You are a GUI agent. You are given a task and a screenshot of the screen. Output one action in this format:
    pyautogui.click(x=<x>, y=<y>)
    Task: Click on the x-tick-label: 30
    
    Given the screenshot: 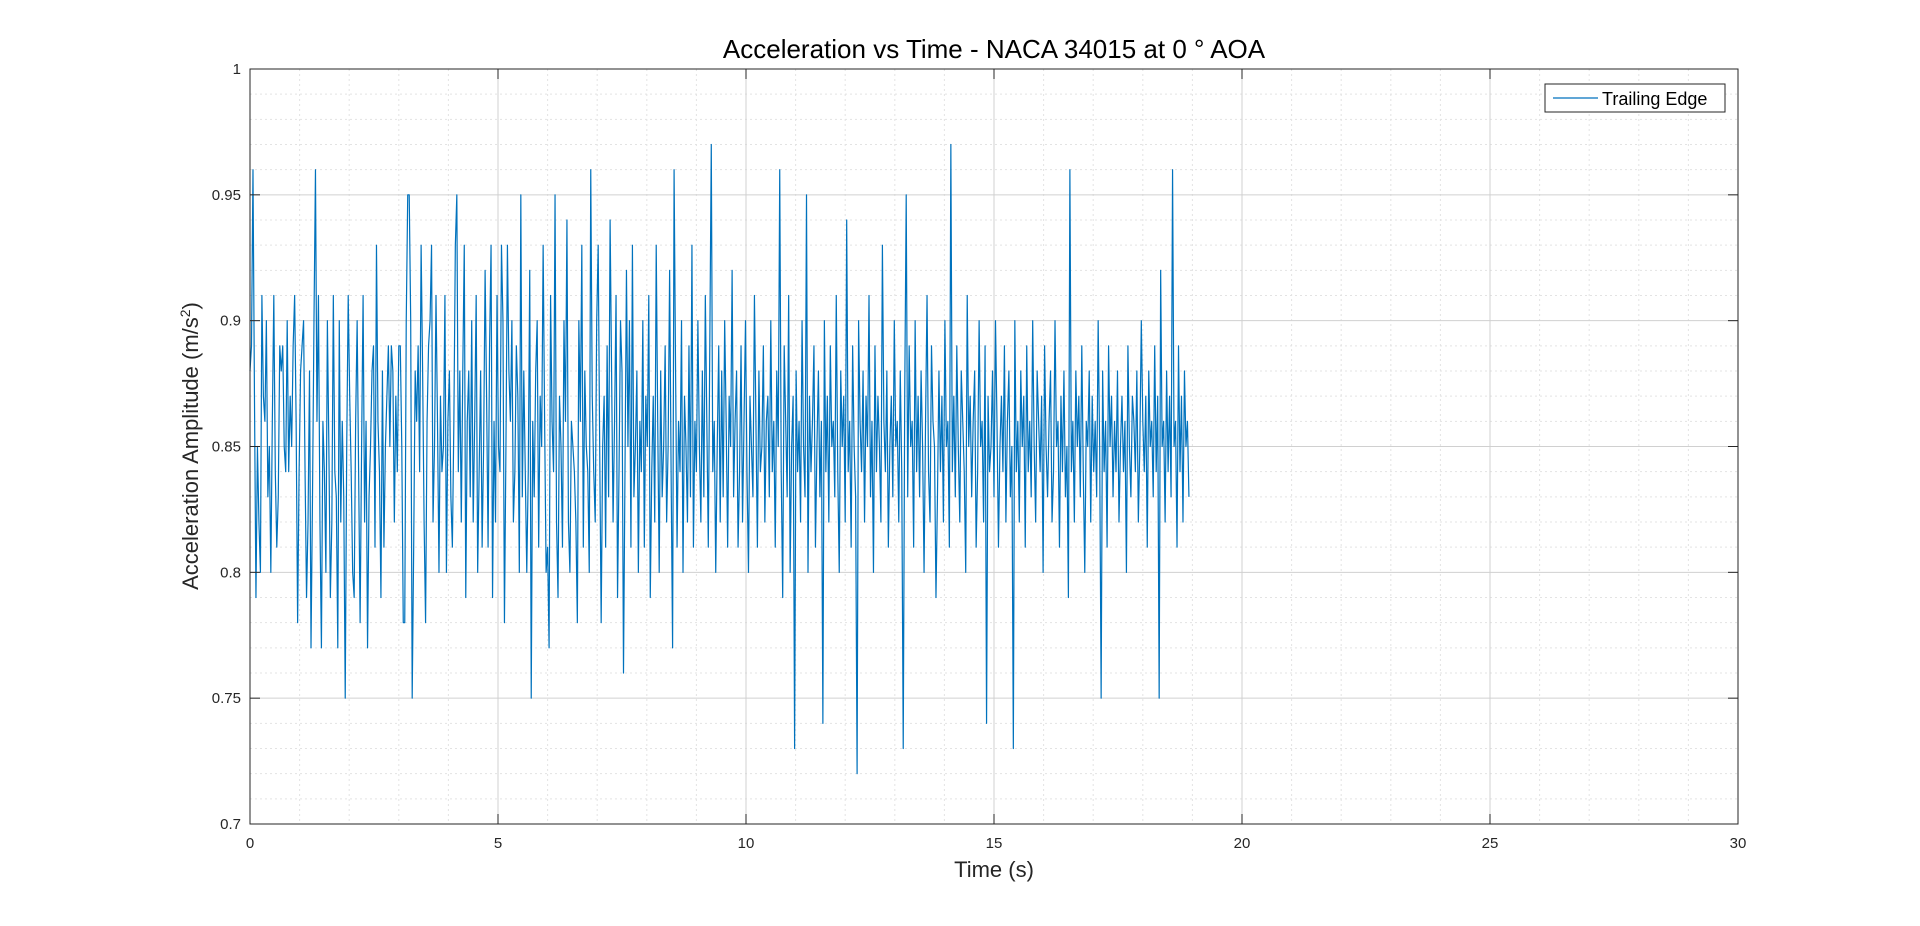 What is the action you would take?
    pyautogui.click(x=1738, y=843)
    